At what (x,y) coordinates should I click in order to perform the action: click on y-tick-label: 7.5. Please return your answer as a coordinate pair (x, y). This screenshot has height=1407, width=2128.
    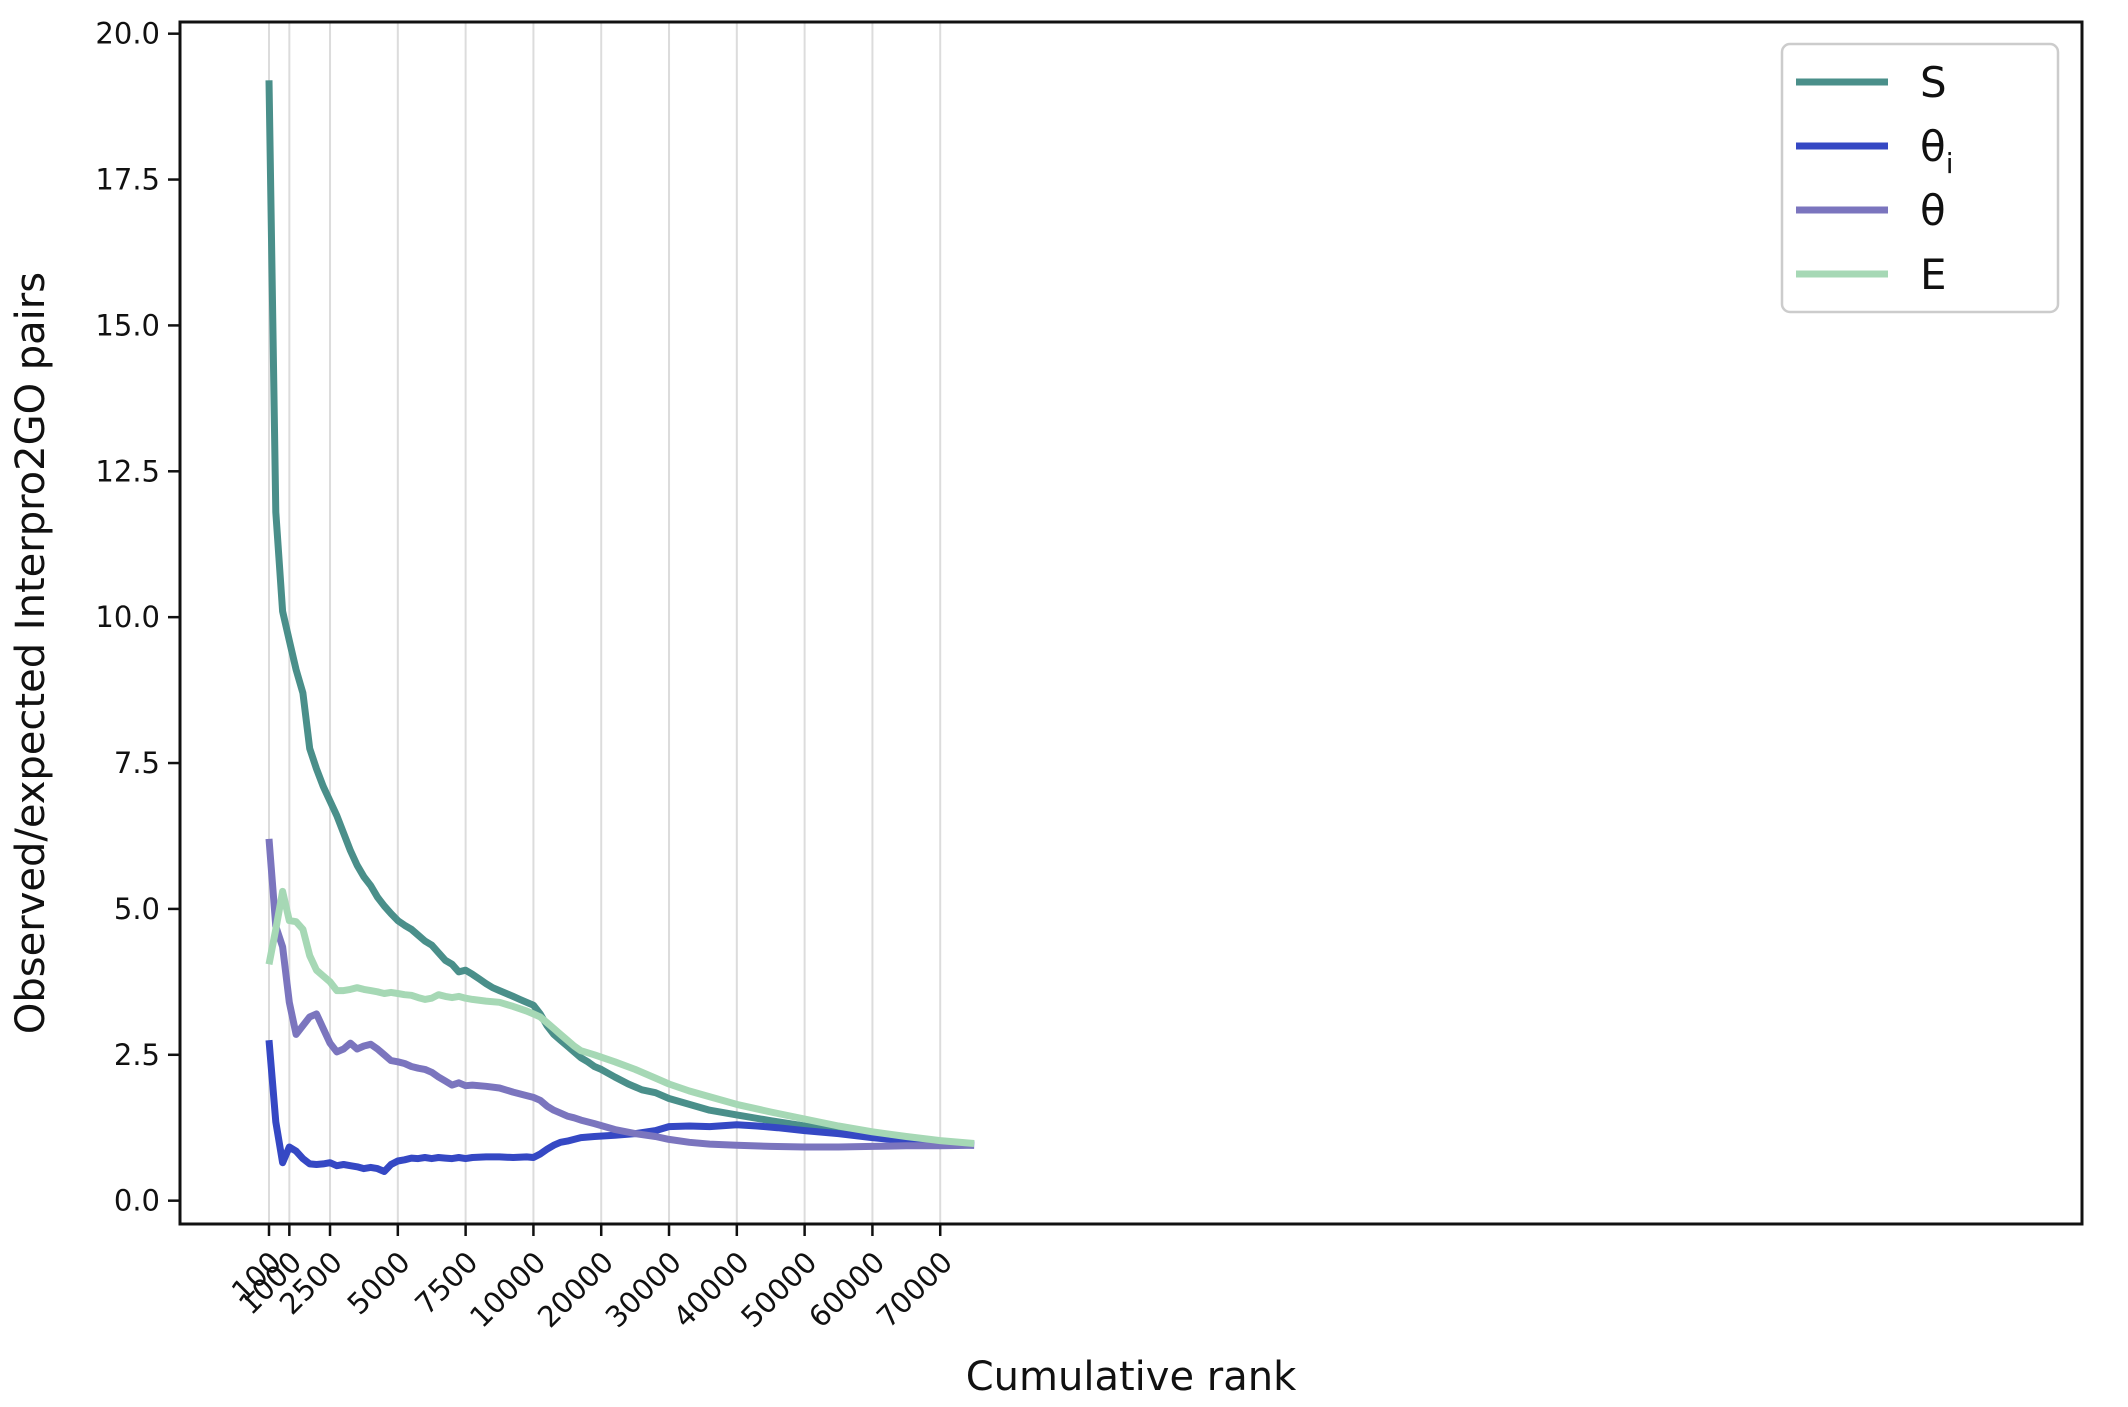
    Looking at the image, I should click on (137, 763).